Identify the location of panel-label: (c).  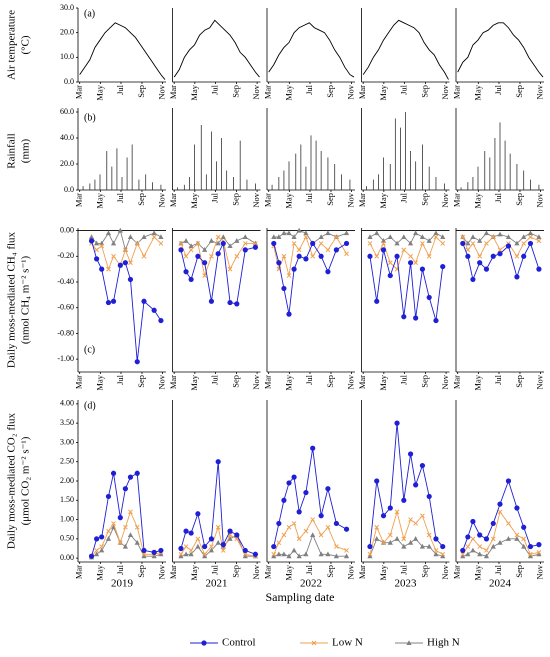
(89, 349).